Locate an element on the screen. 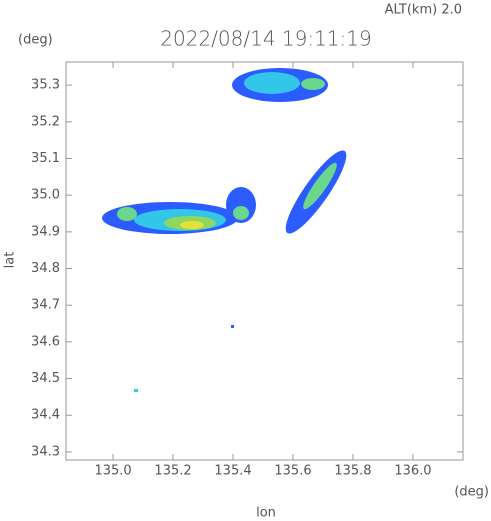 This screenshot has width=491, height=521. y-tick-label: 34.6 is located at coordinates (45, 341).